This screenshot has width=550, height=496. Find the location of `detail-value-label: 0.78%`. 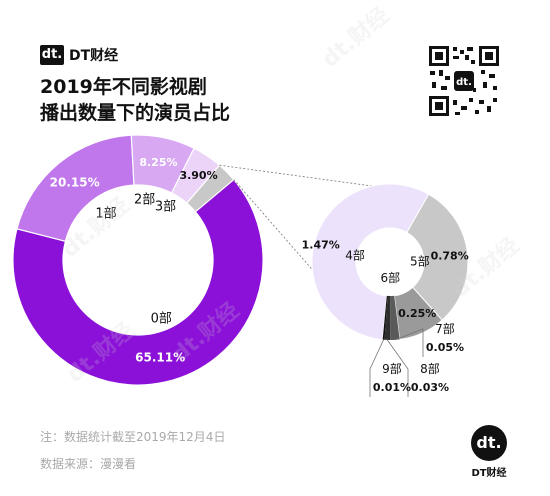

detail-value-label: 0.78% is located at coordinates (450, 256).